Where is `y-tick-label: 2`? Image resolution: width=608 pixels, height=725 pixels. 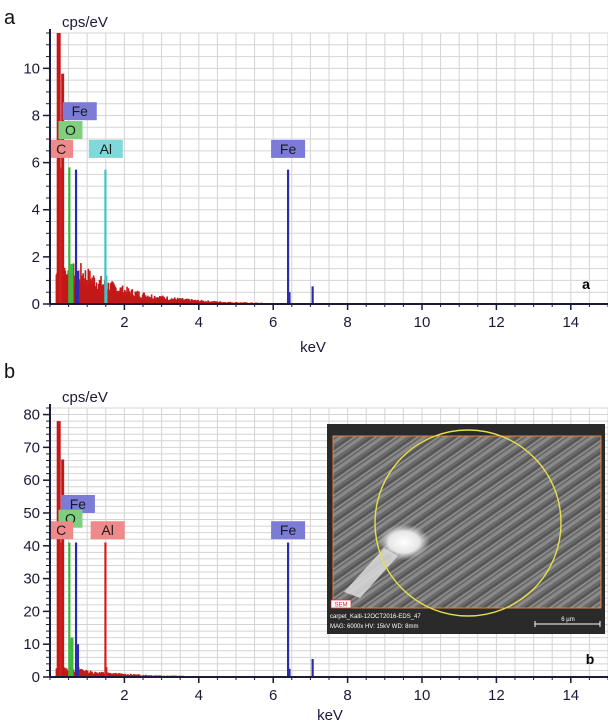
y-tick-label: 2 is located at coordinates (36, 257).